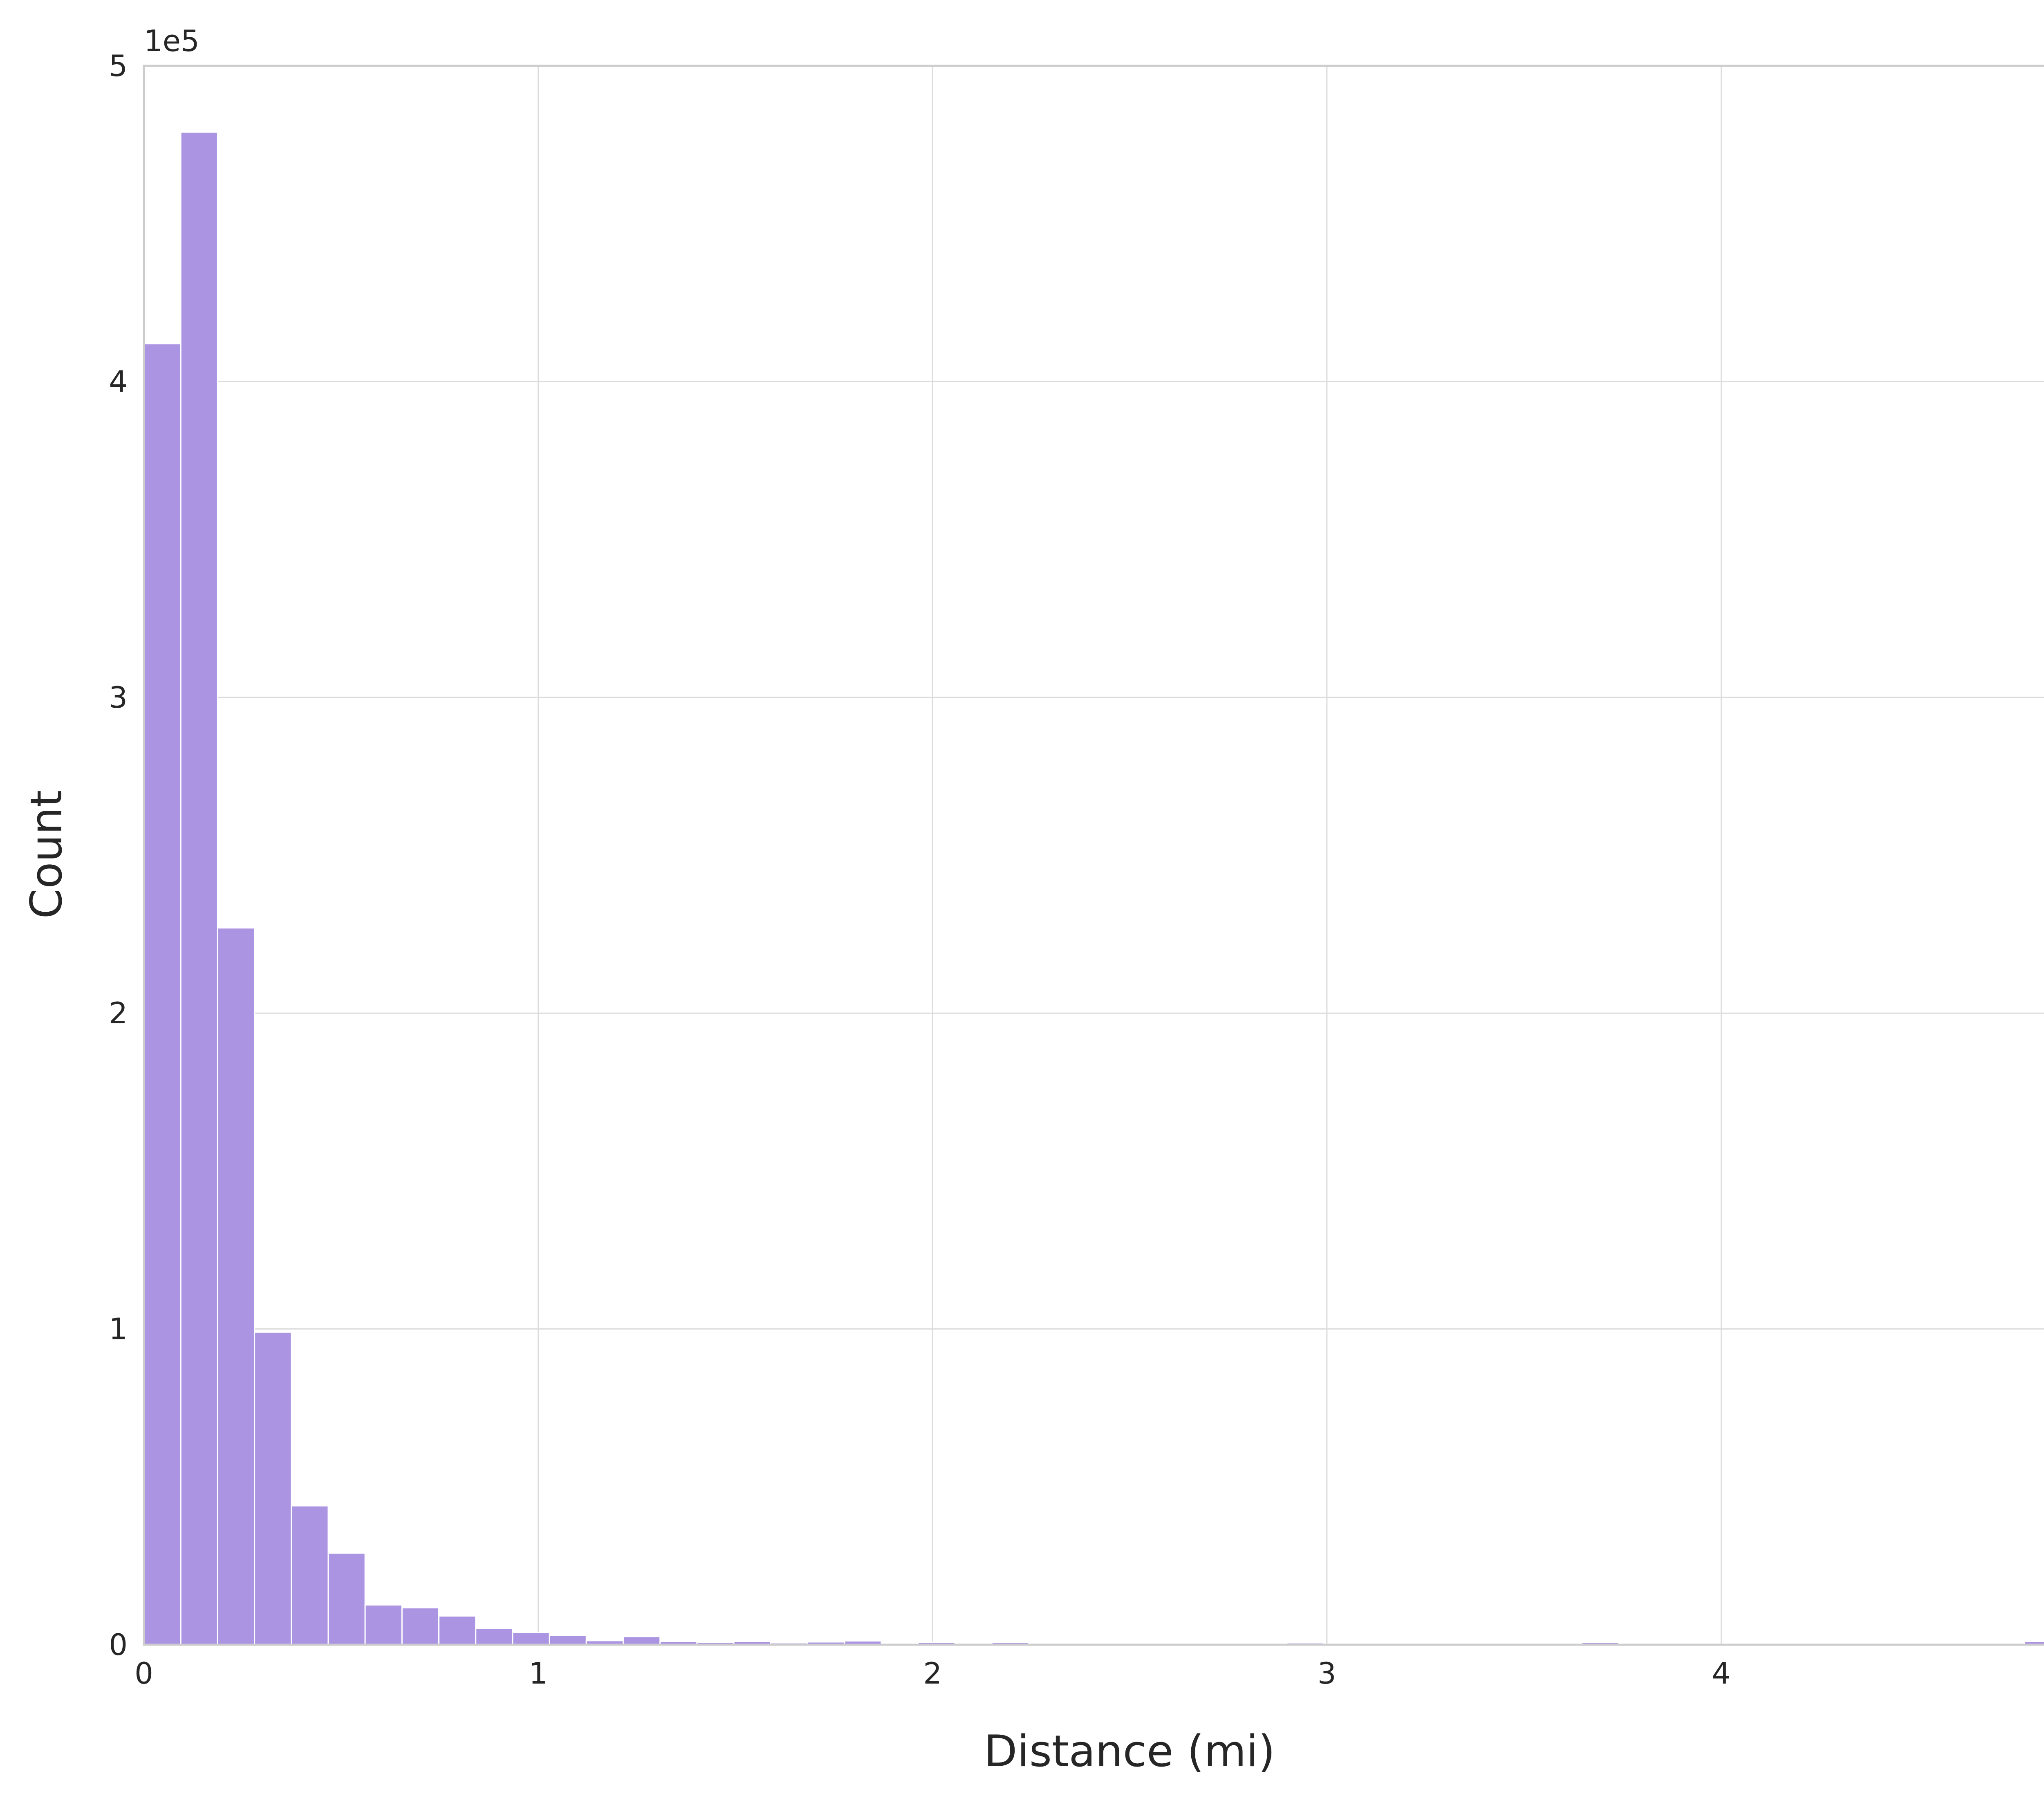  Describe the element at coordinates (119, 381) in the screenshot. I see `y-tick-label: 4` at that location.